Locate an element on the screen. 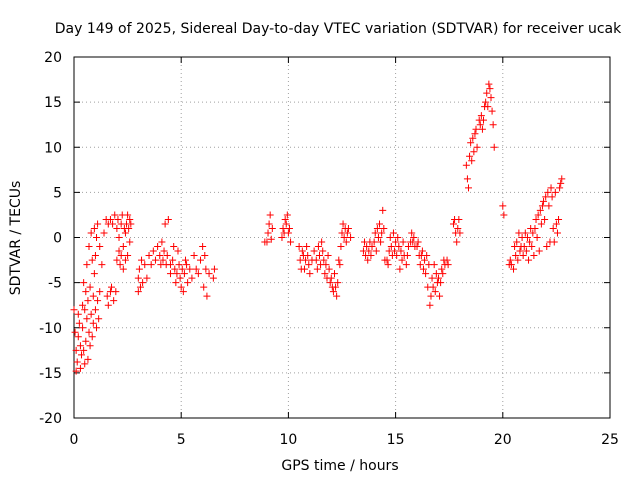  x-tick-label: 25 is located at coordinates (610, 440).